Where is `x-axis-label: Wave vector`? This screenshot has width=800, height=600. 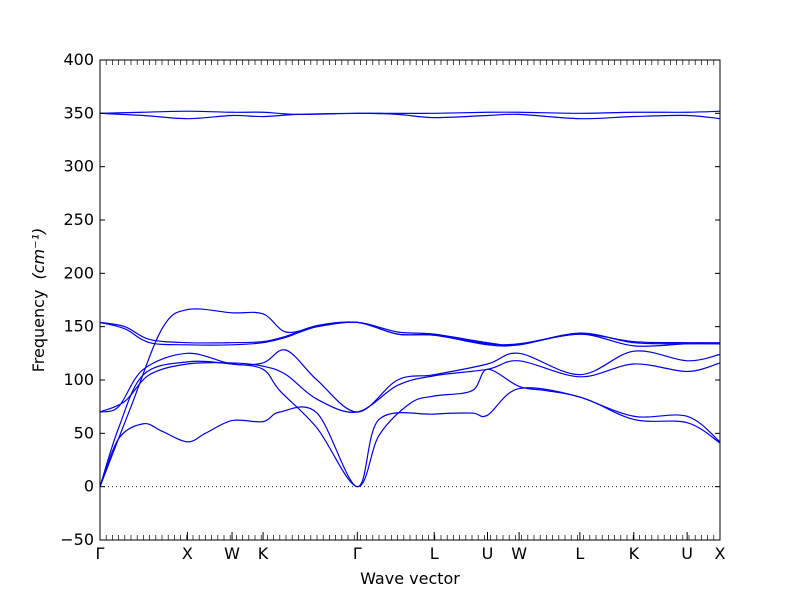 x-axis-label: Wave vector is located at coordinates (410, 578).